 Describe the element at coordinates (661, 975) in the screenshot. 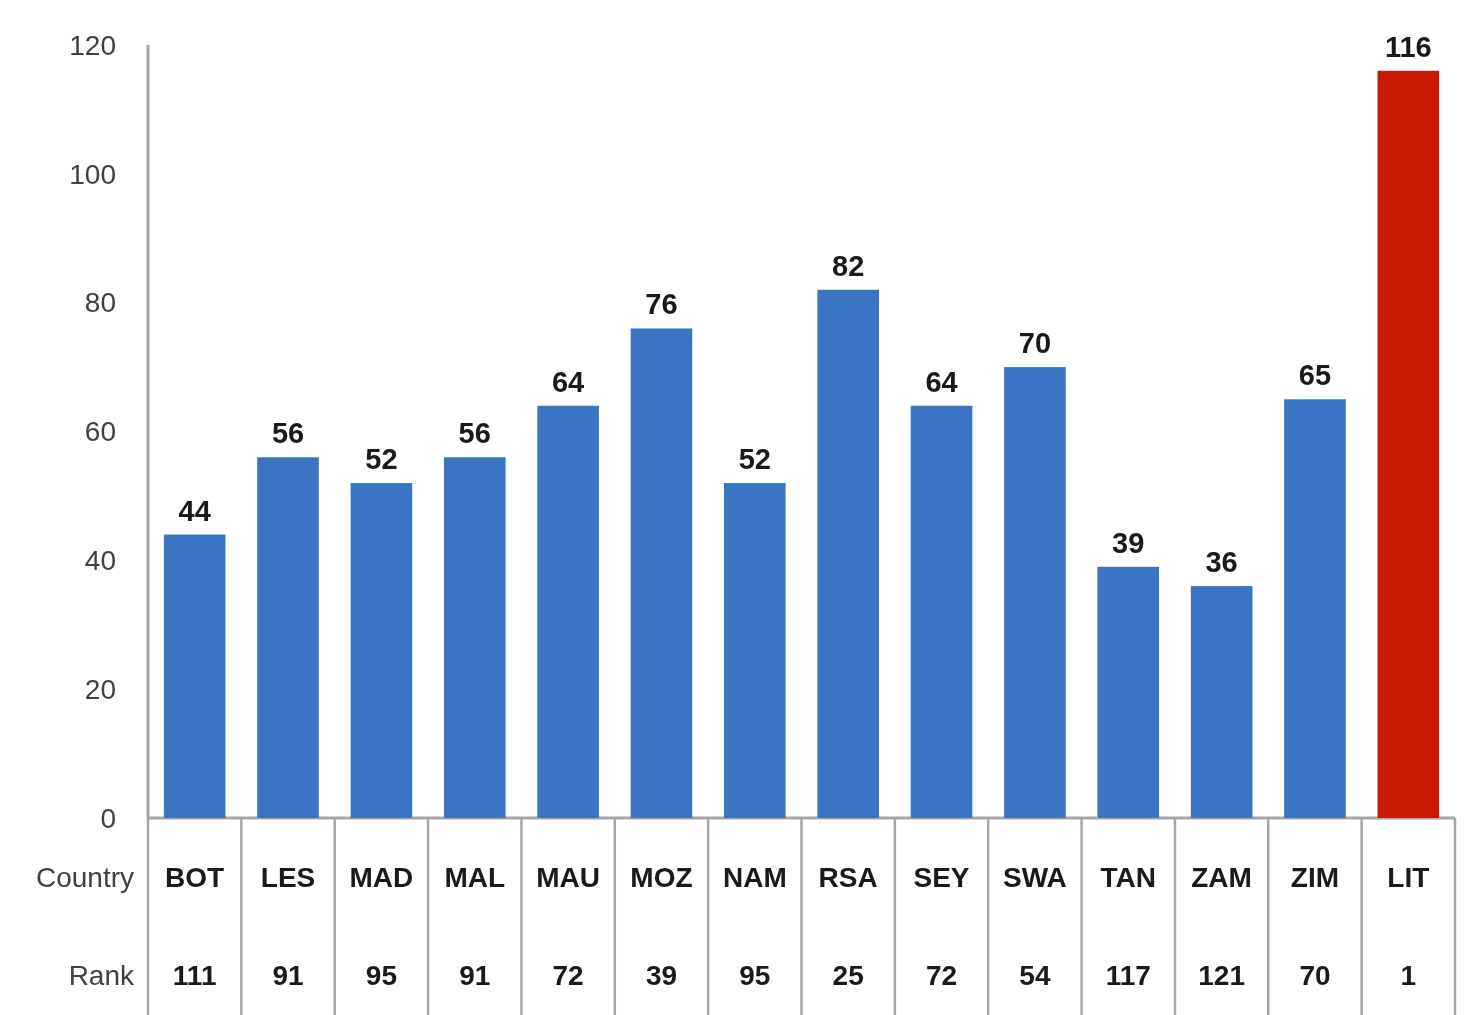

I see `text: 39` at that location.